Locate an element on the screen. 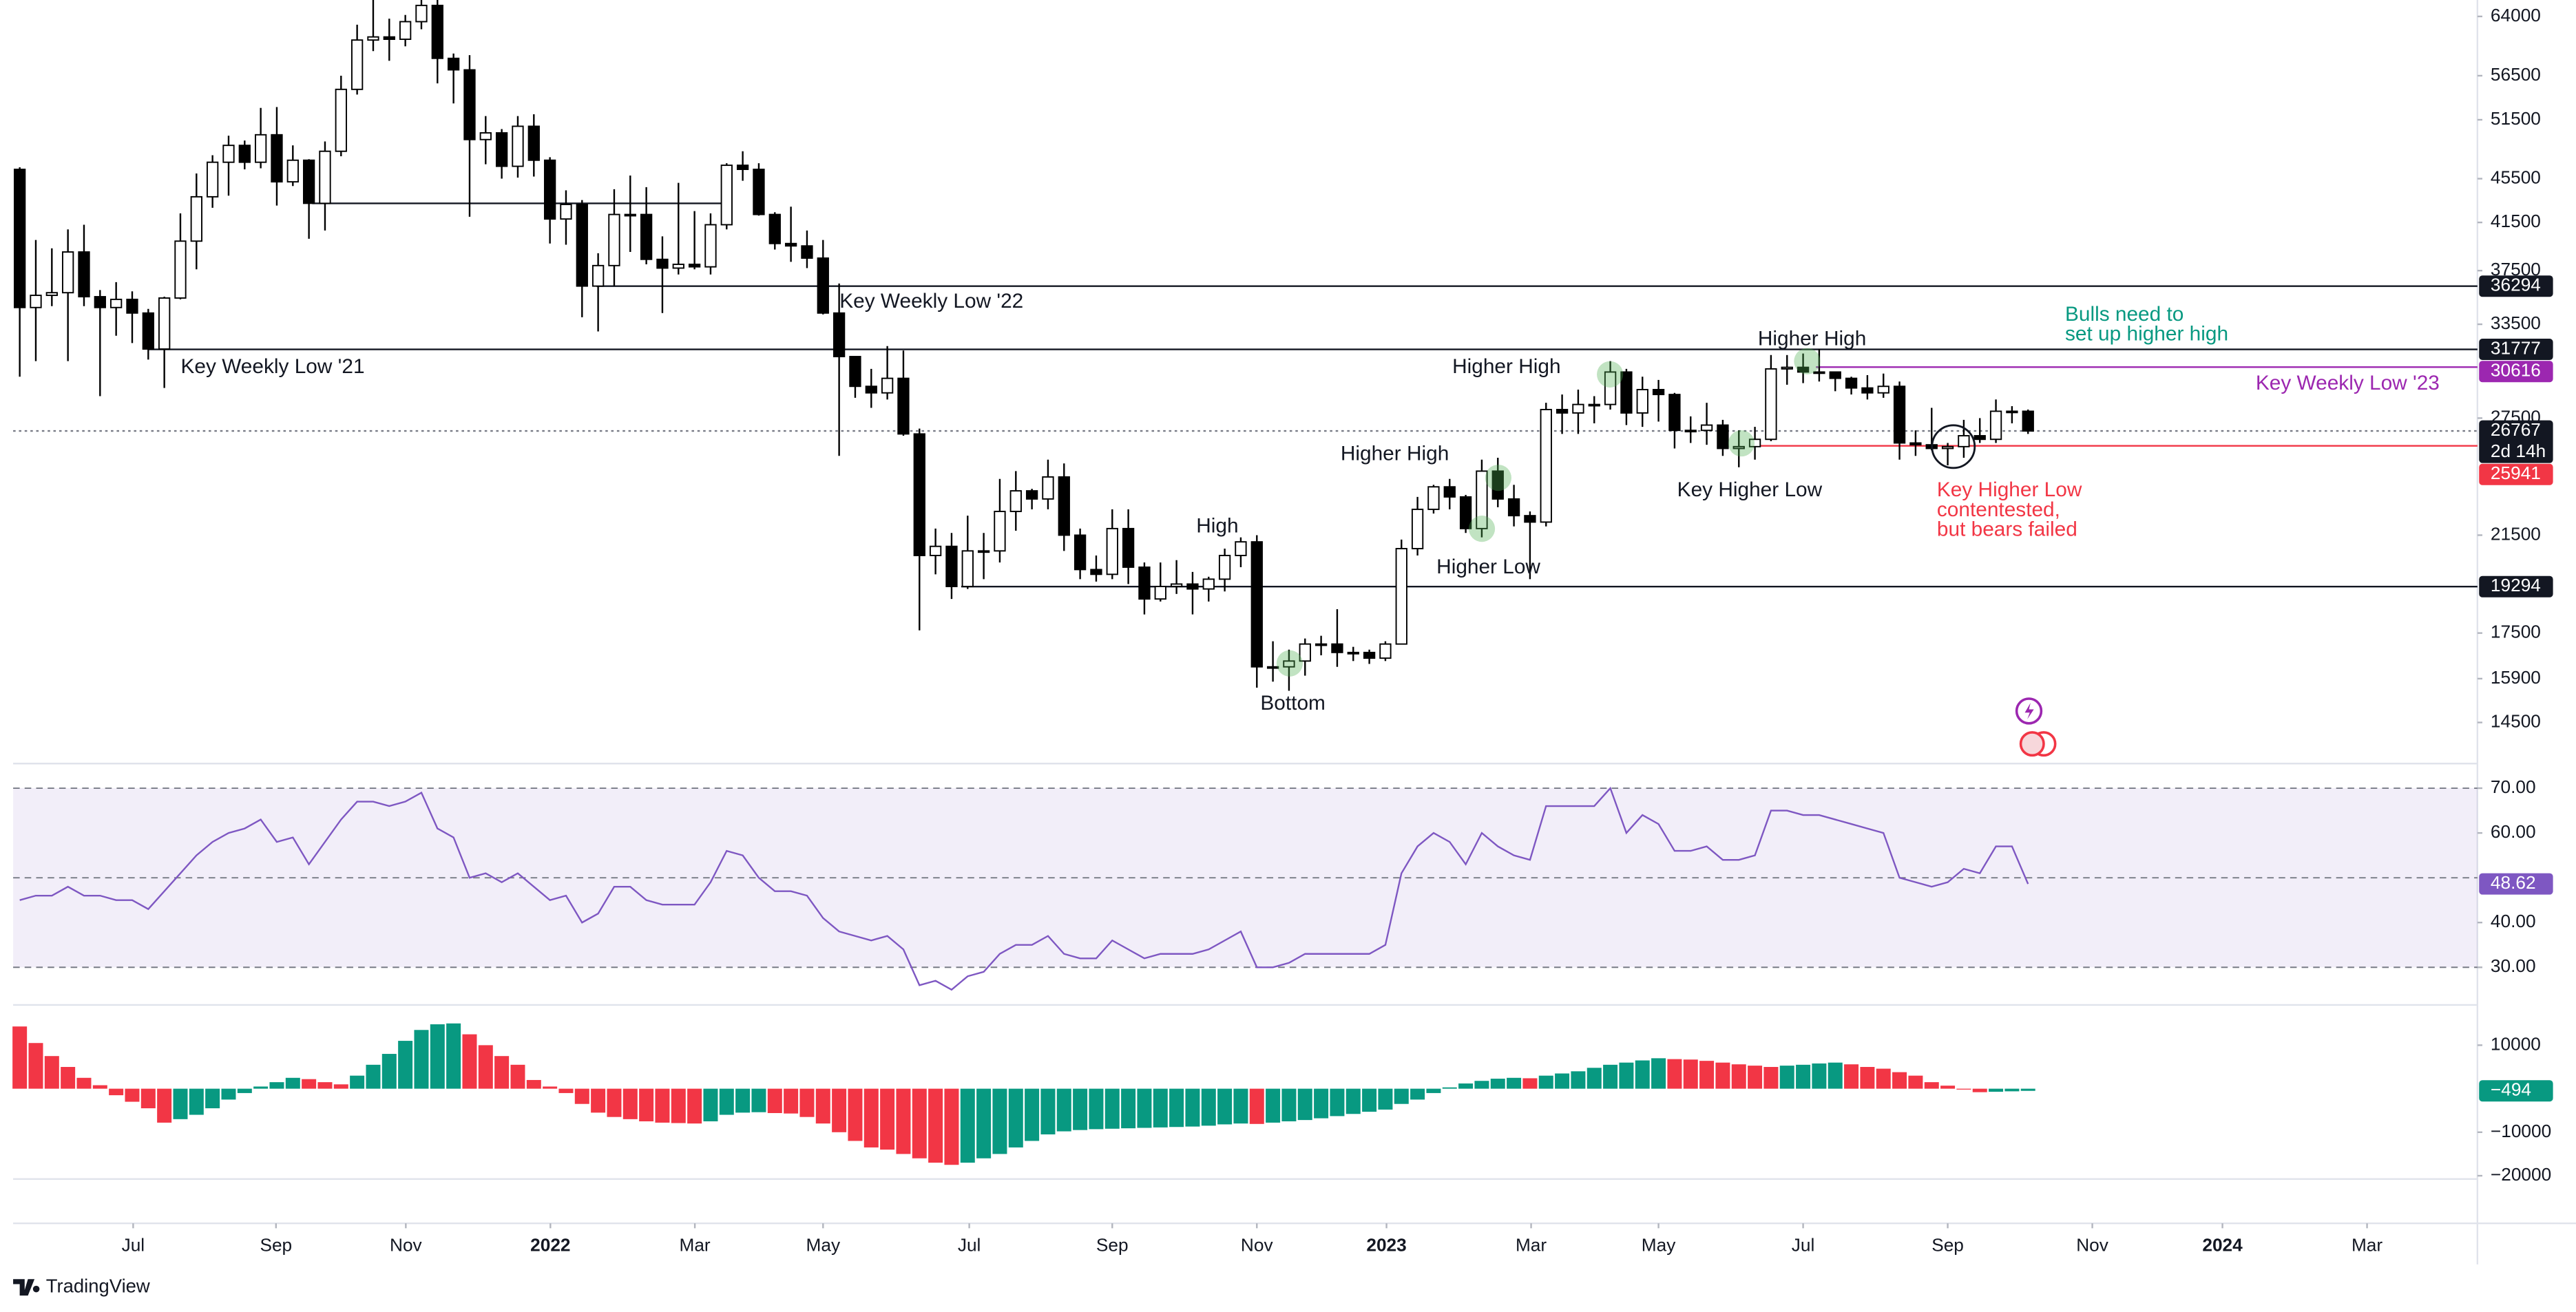 This screenshot has height=1312, width=2576. annotation: Higher High is located at coordinates (1506, 366).